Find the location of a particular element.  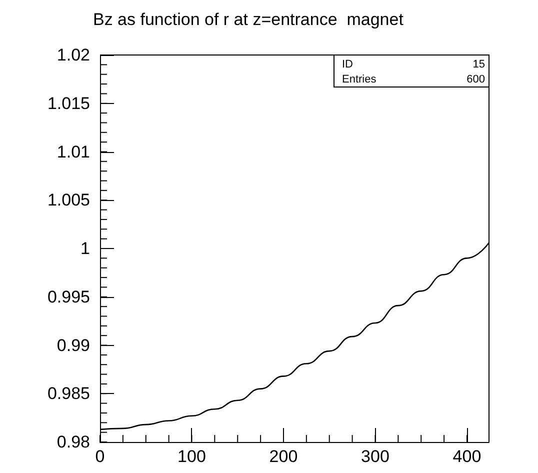

y-tick-label: 0.98 is located at coordinates (73, 442).